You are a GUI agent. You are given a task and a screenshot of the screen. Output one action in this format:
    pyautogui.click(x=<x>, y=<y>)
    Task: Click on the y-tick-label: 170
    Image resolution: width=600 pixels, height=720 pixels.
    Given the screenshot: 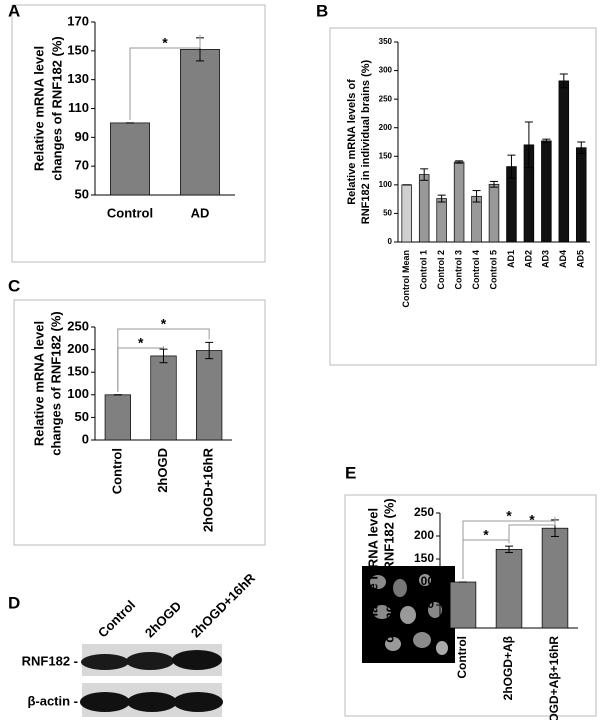 What is the action you would take?
    pyautogui.click(x=78, y=20)
    